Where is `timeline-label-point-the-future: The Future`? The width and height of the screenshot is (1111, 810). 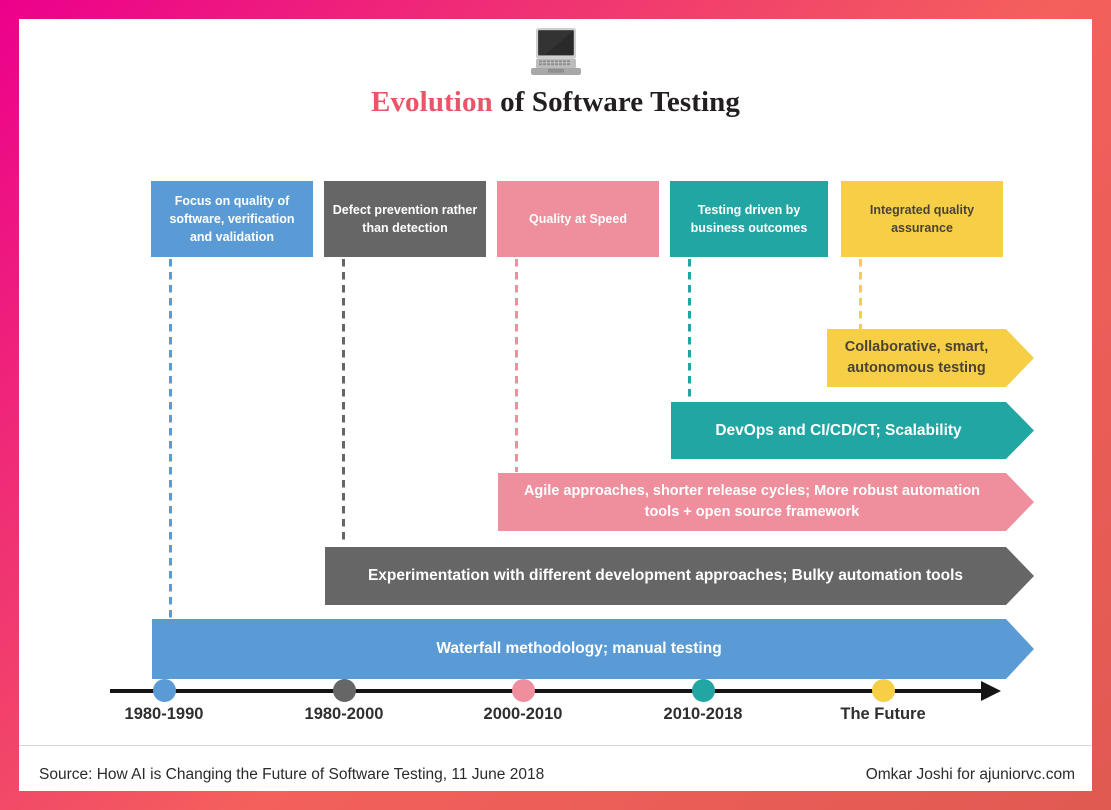 timeline-label-point-the-future: The Future is located at coordinates (883, 714).